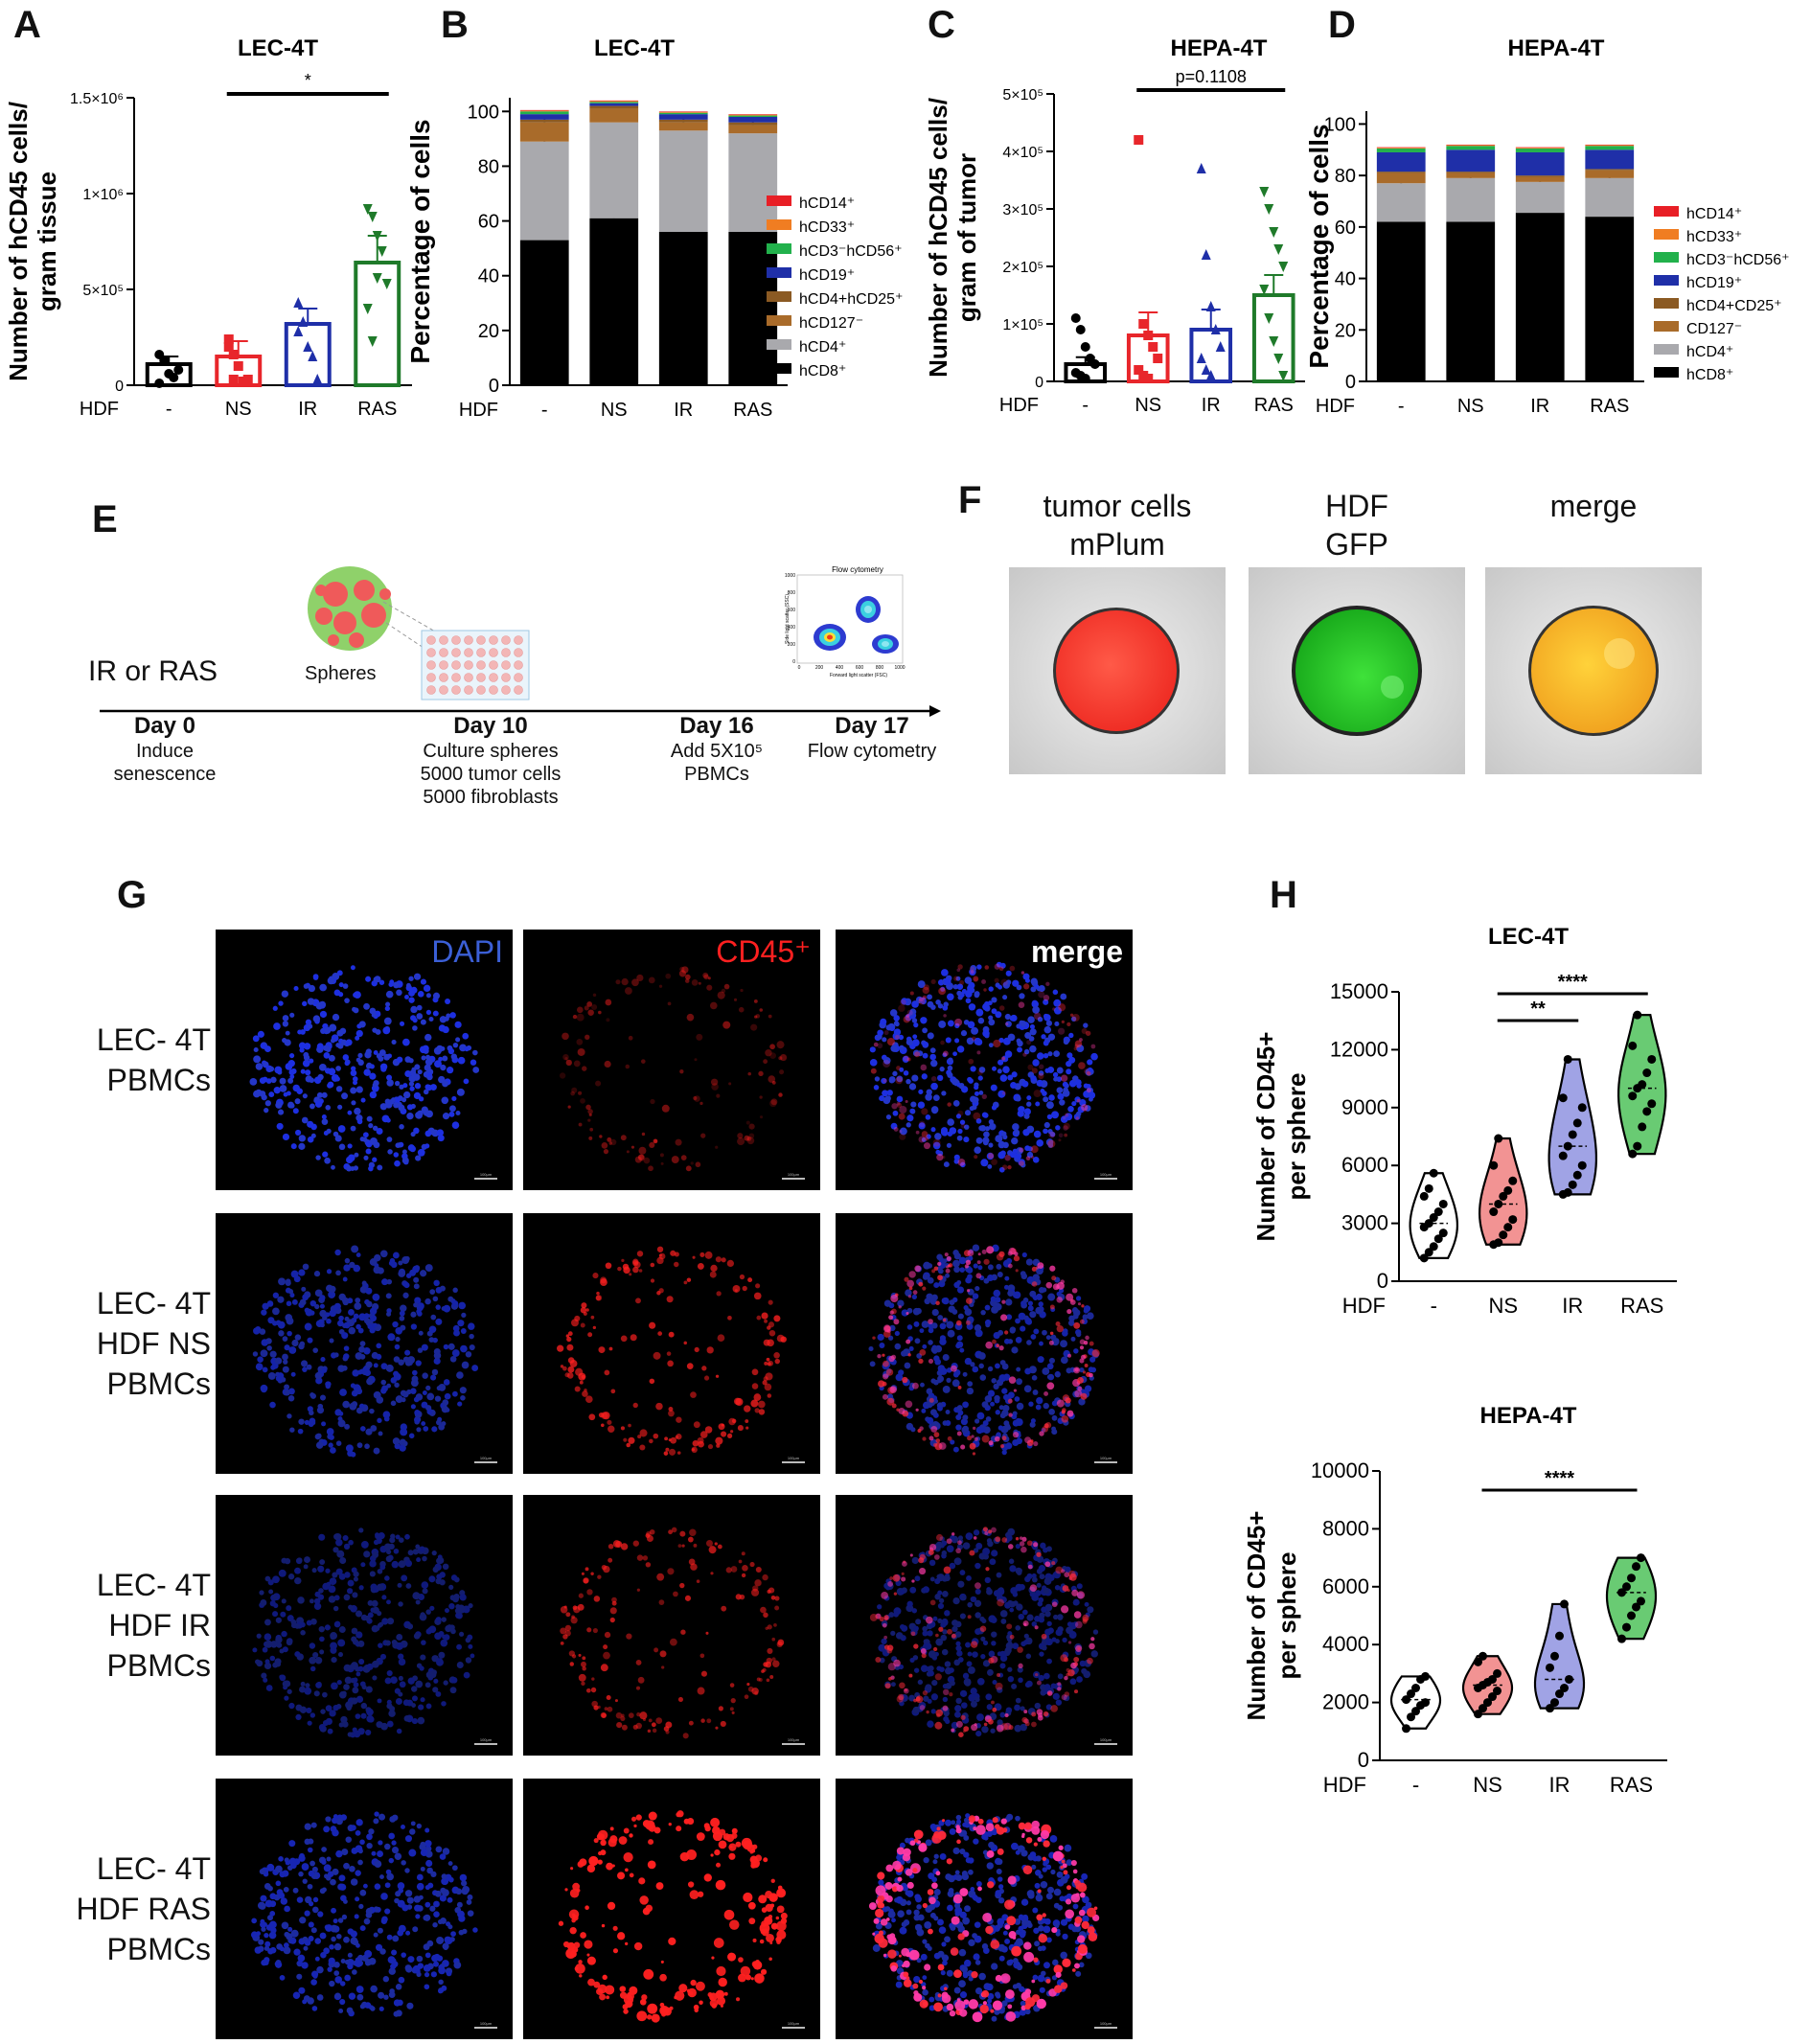 Image resolution: width=1811 pixels, height=2044 pixels. What do you see at coordinates (792, 610) in the screenshot?
I see `flow-y-tick-label: 600` at bounding box center [792, 610].